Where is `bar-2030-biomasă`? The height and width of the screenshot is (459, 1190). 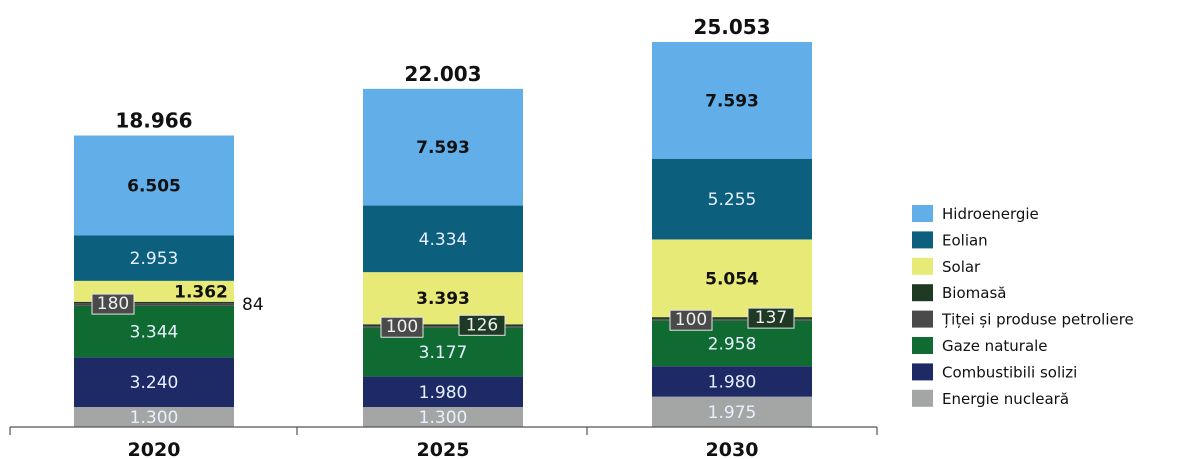 bar-2030-biomasă is located at coordinates (732, 318).